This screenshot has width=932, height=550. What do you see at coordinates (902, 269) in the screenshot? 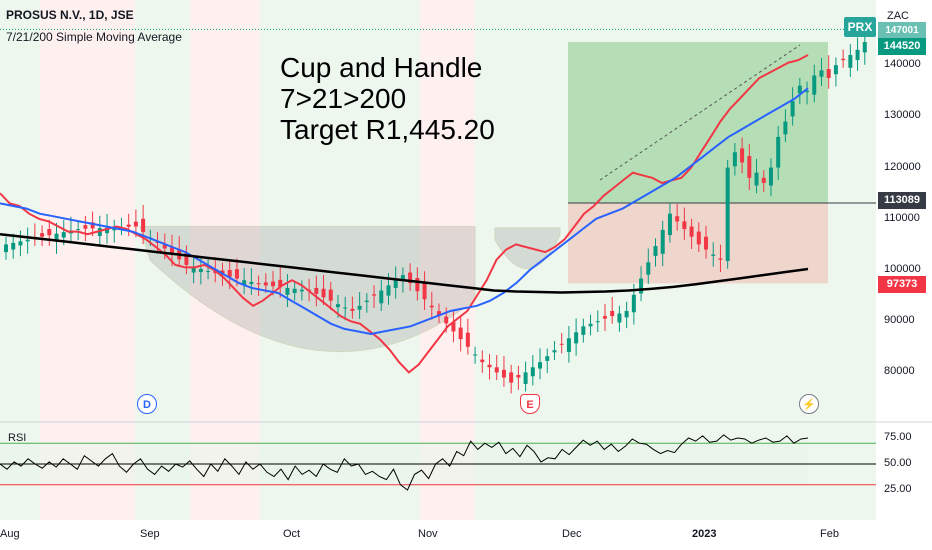
I see `y-tick-label: 100000` at bounding box center [902, 269].